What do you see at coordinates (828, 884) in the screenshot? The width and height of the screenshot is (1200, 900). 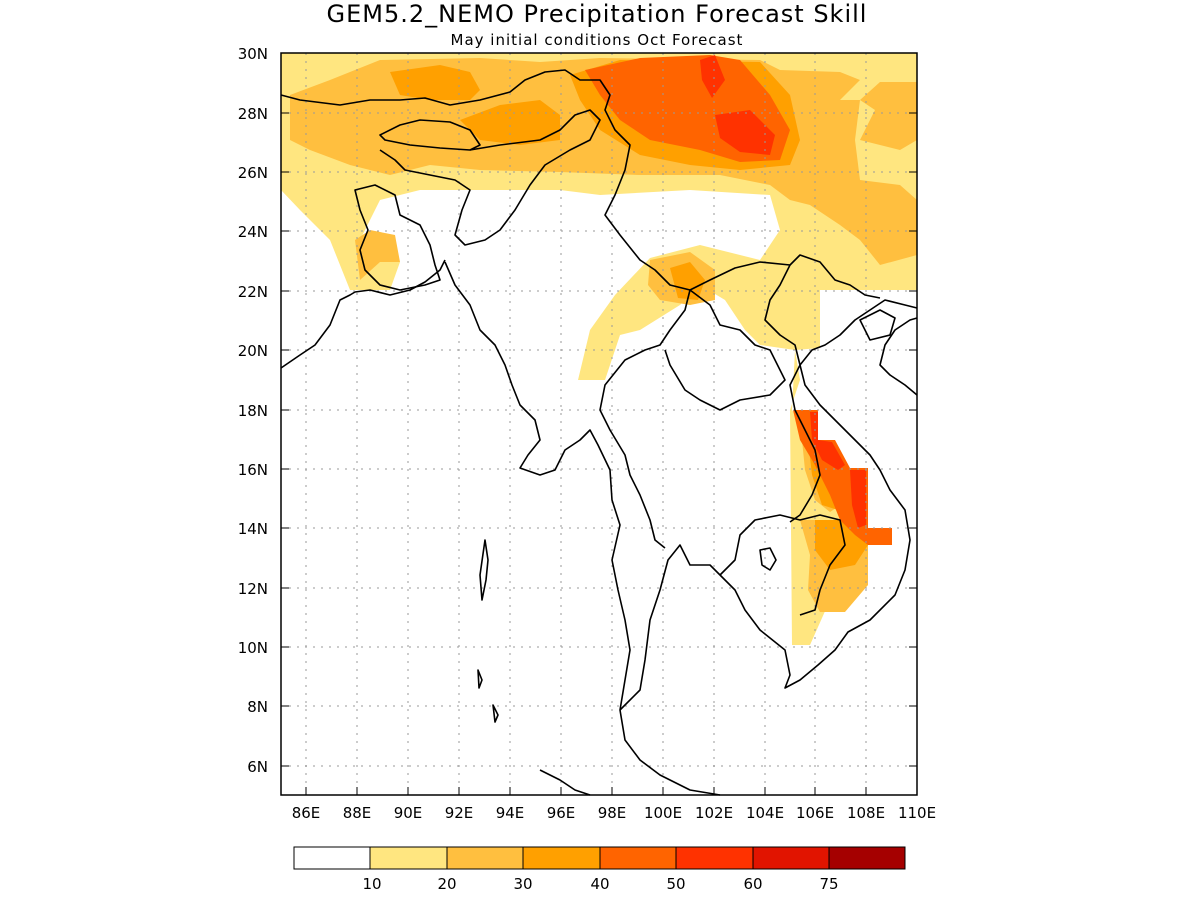 I see `colorbar-tick-label: 75` at bounding box center [828, 884].